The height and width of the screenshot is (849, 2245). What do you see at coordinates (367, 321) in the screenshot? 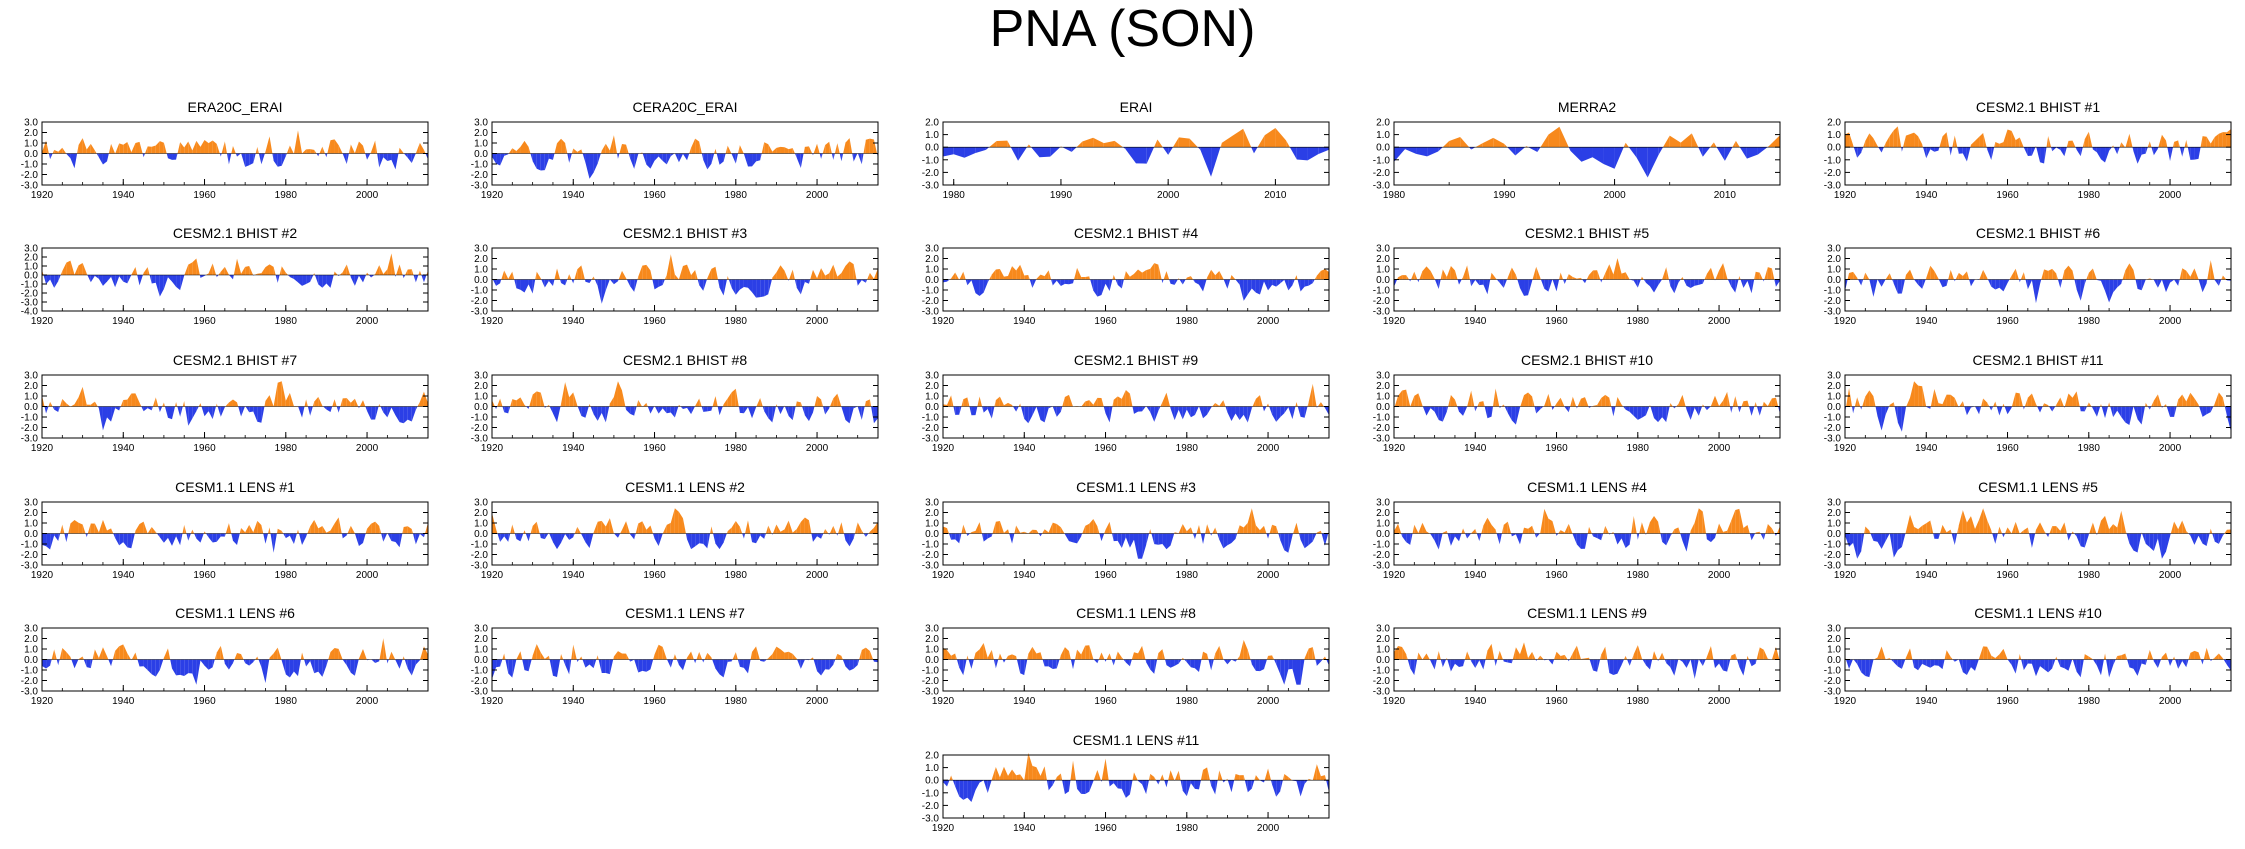
I see `x-tick-label: 2000` at bounding box center [367, 321].